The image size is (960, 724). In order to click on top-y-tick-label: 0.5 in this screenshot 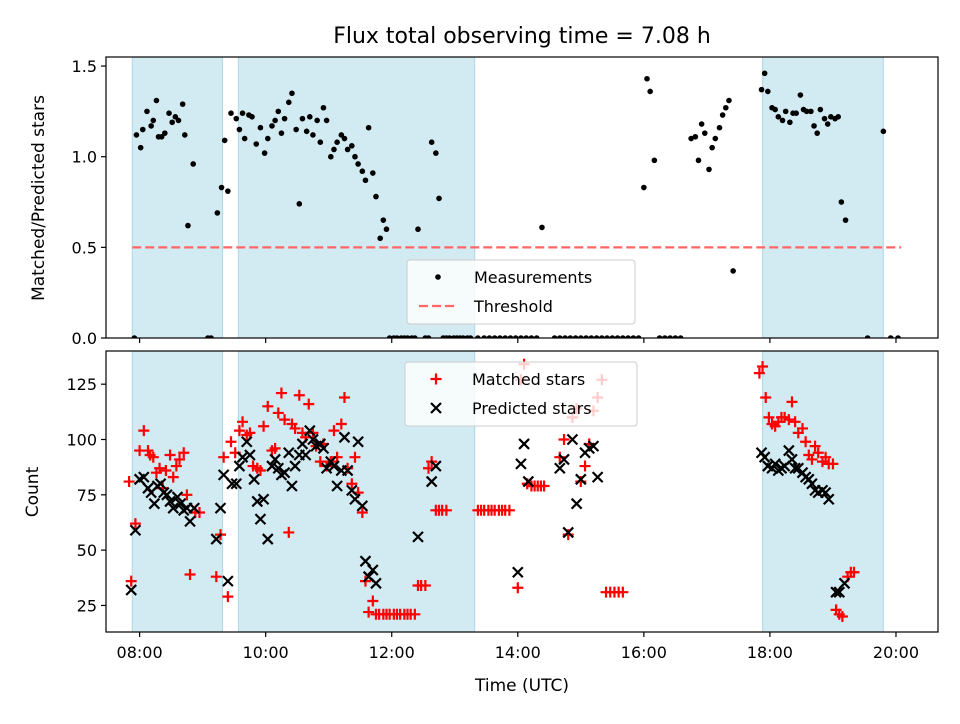, I will do `click(84, 247)`.